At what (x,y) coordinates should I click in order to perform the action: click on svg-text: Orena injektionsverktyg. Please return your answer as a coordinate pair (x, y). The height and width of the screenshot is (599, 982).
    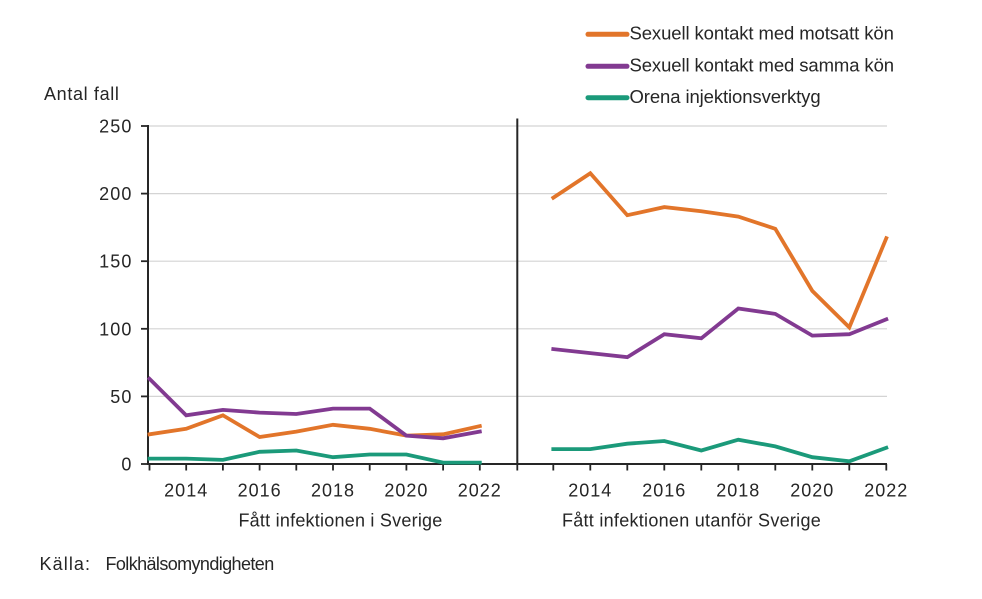
    Looking at the image, I should click on (725, 96).